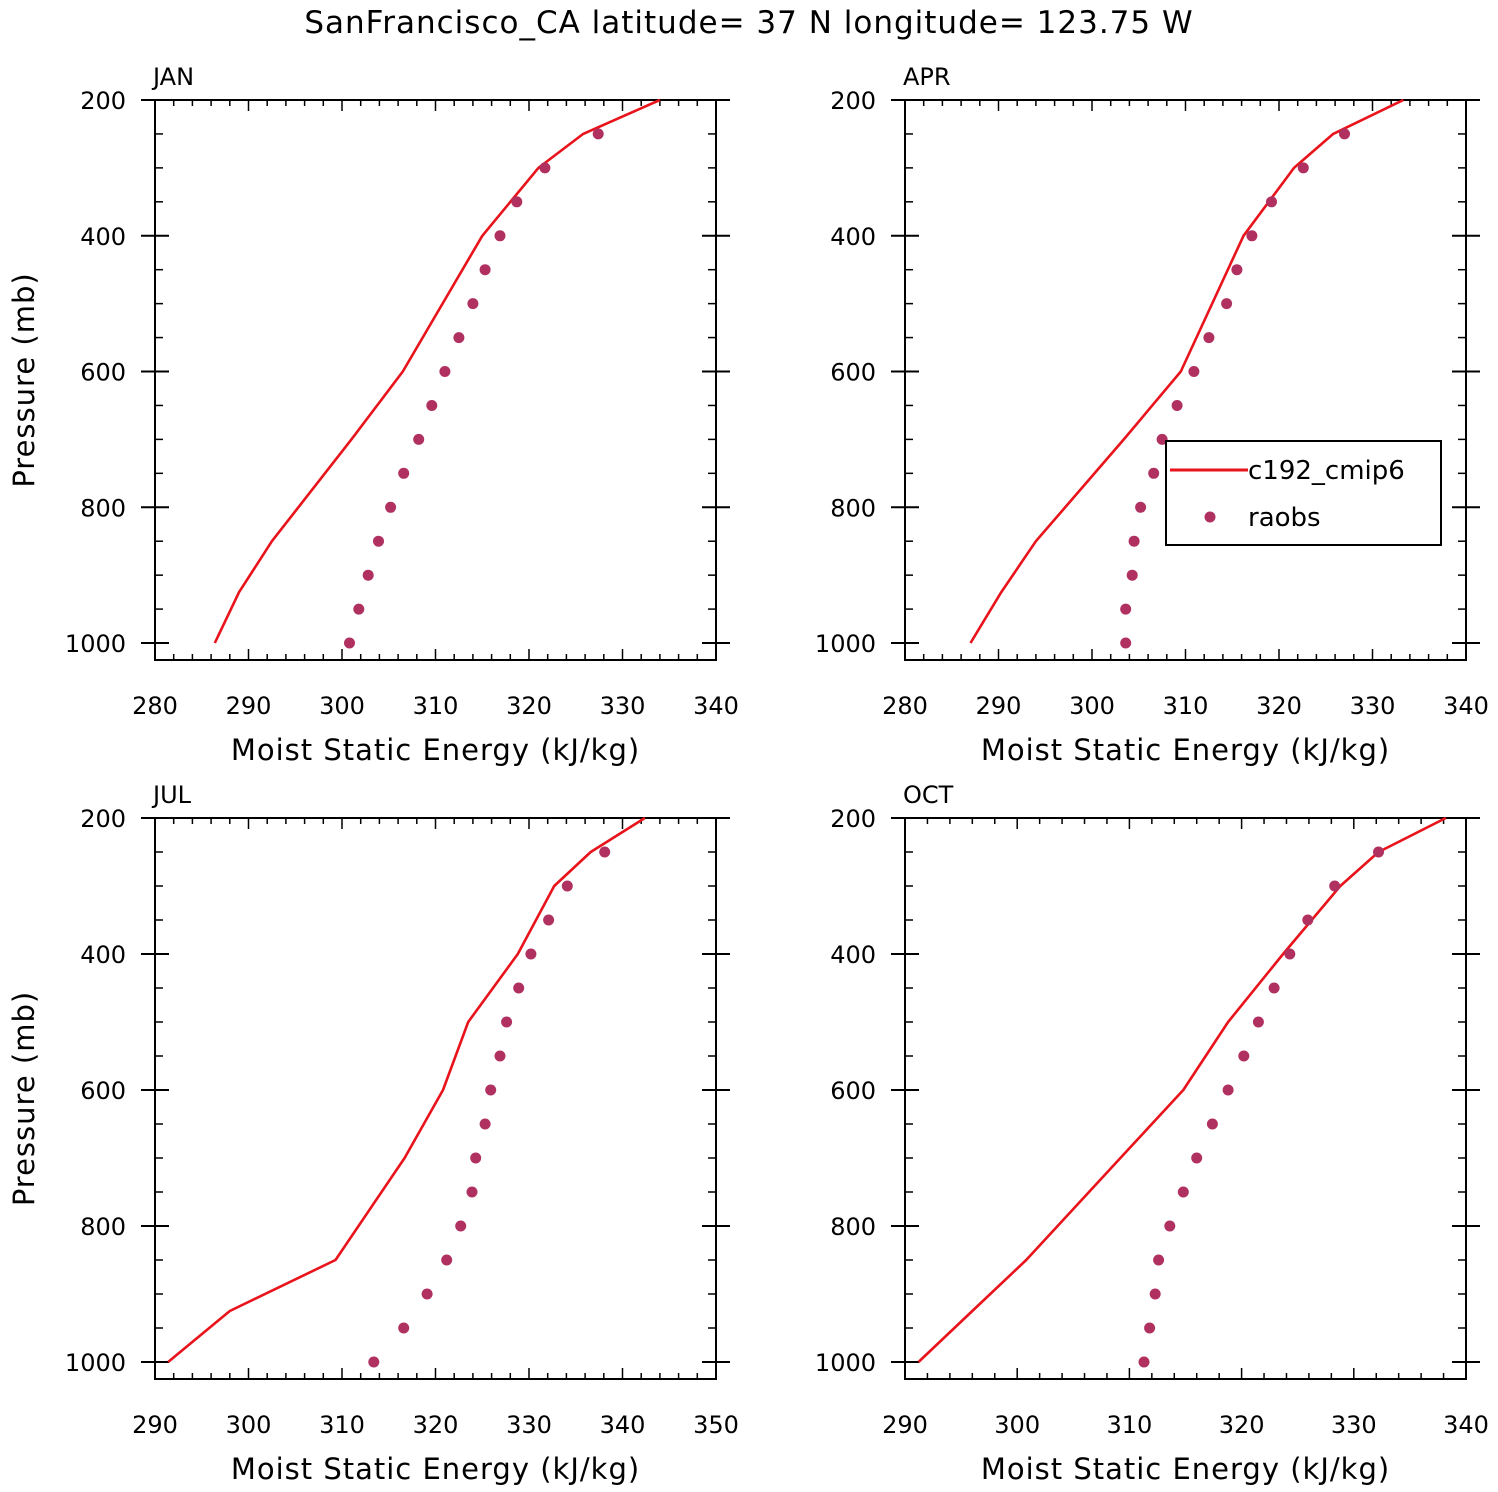  Describe the element at coordinates (1284, 518) in the screenshot. I see `legend-obs-label: raobs` at that location.